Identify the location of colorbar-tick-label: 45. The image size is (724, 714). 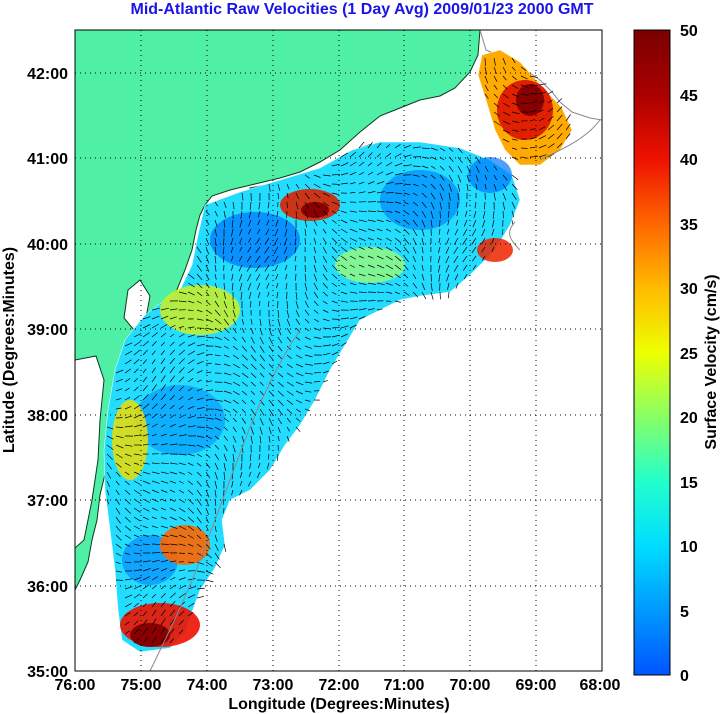
(689, 96).